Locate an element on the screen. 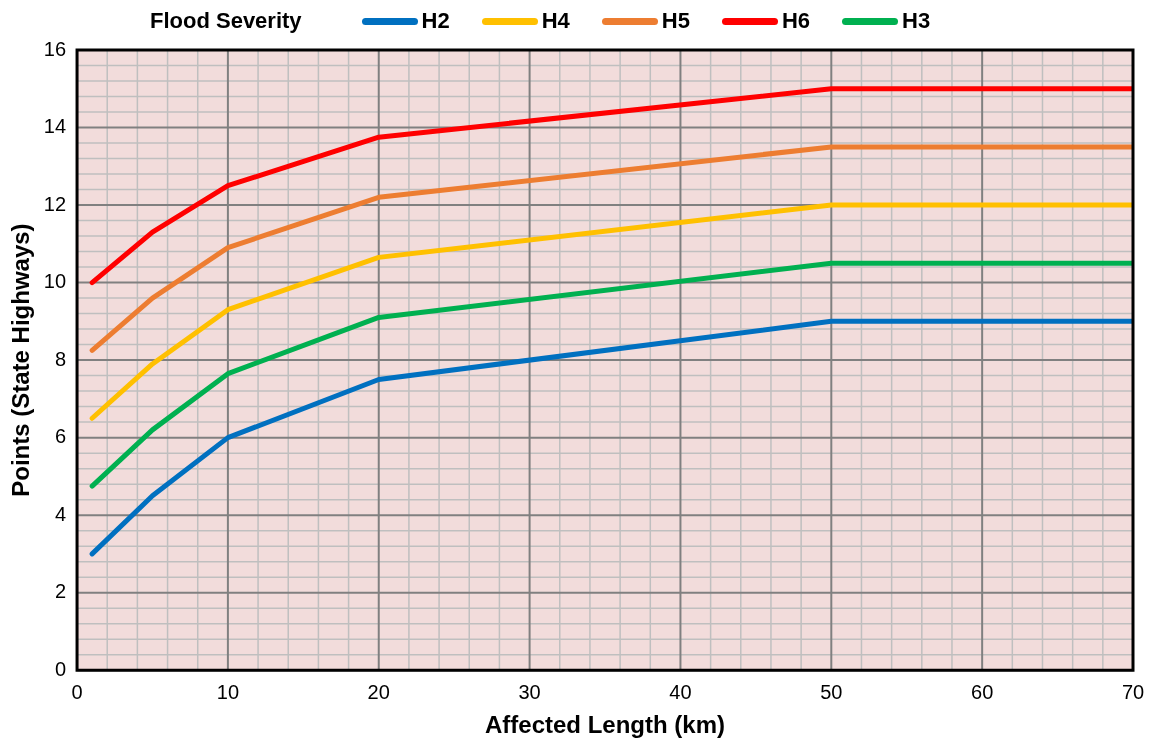 This screenshot has height=745, width=1153. y-tick-label: 12 is located at coordinates (55, 203).